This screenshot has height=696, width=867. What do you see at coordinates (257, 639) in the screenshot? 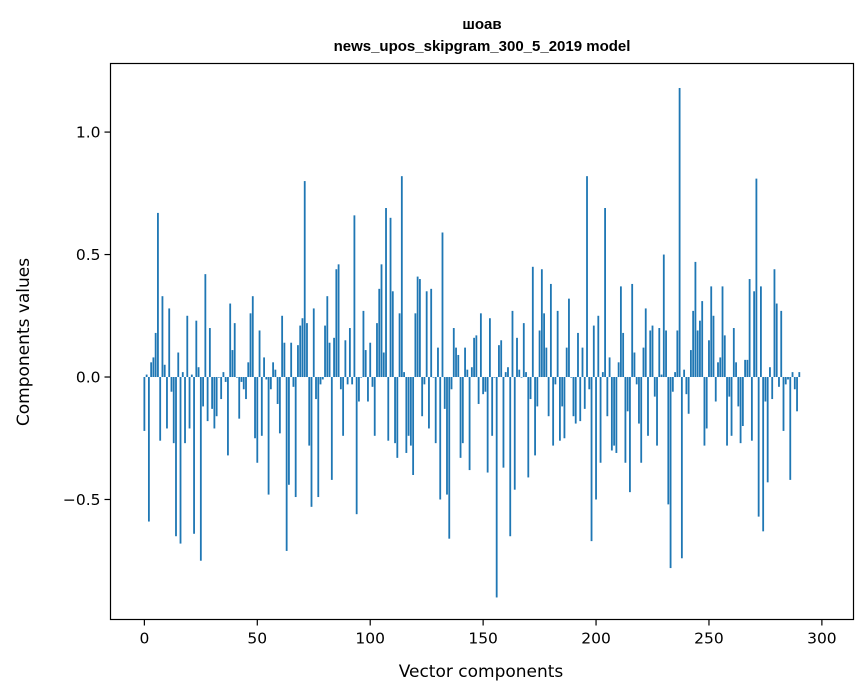
I see `x-tick-label: 50` at bounding box center [257, 639].